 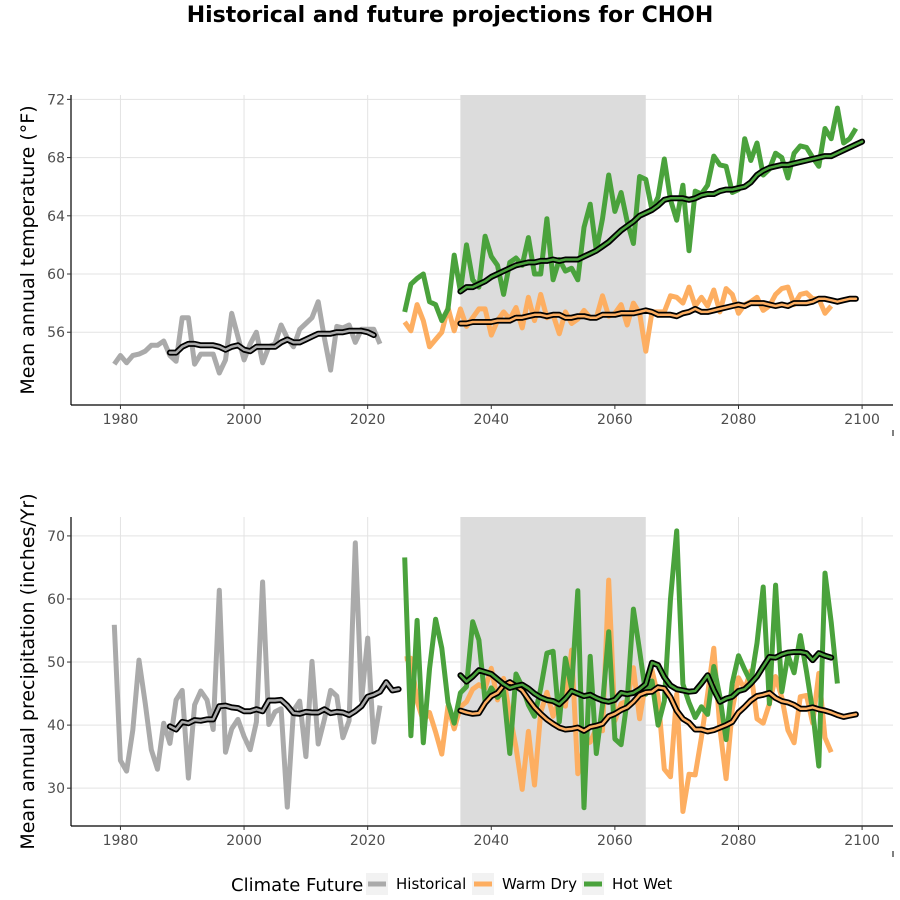 I want to click on temperature-hot-wet-line, so click(x=630, y=214).